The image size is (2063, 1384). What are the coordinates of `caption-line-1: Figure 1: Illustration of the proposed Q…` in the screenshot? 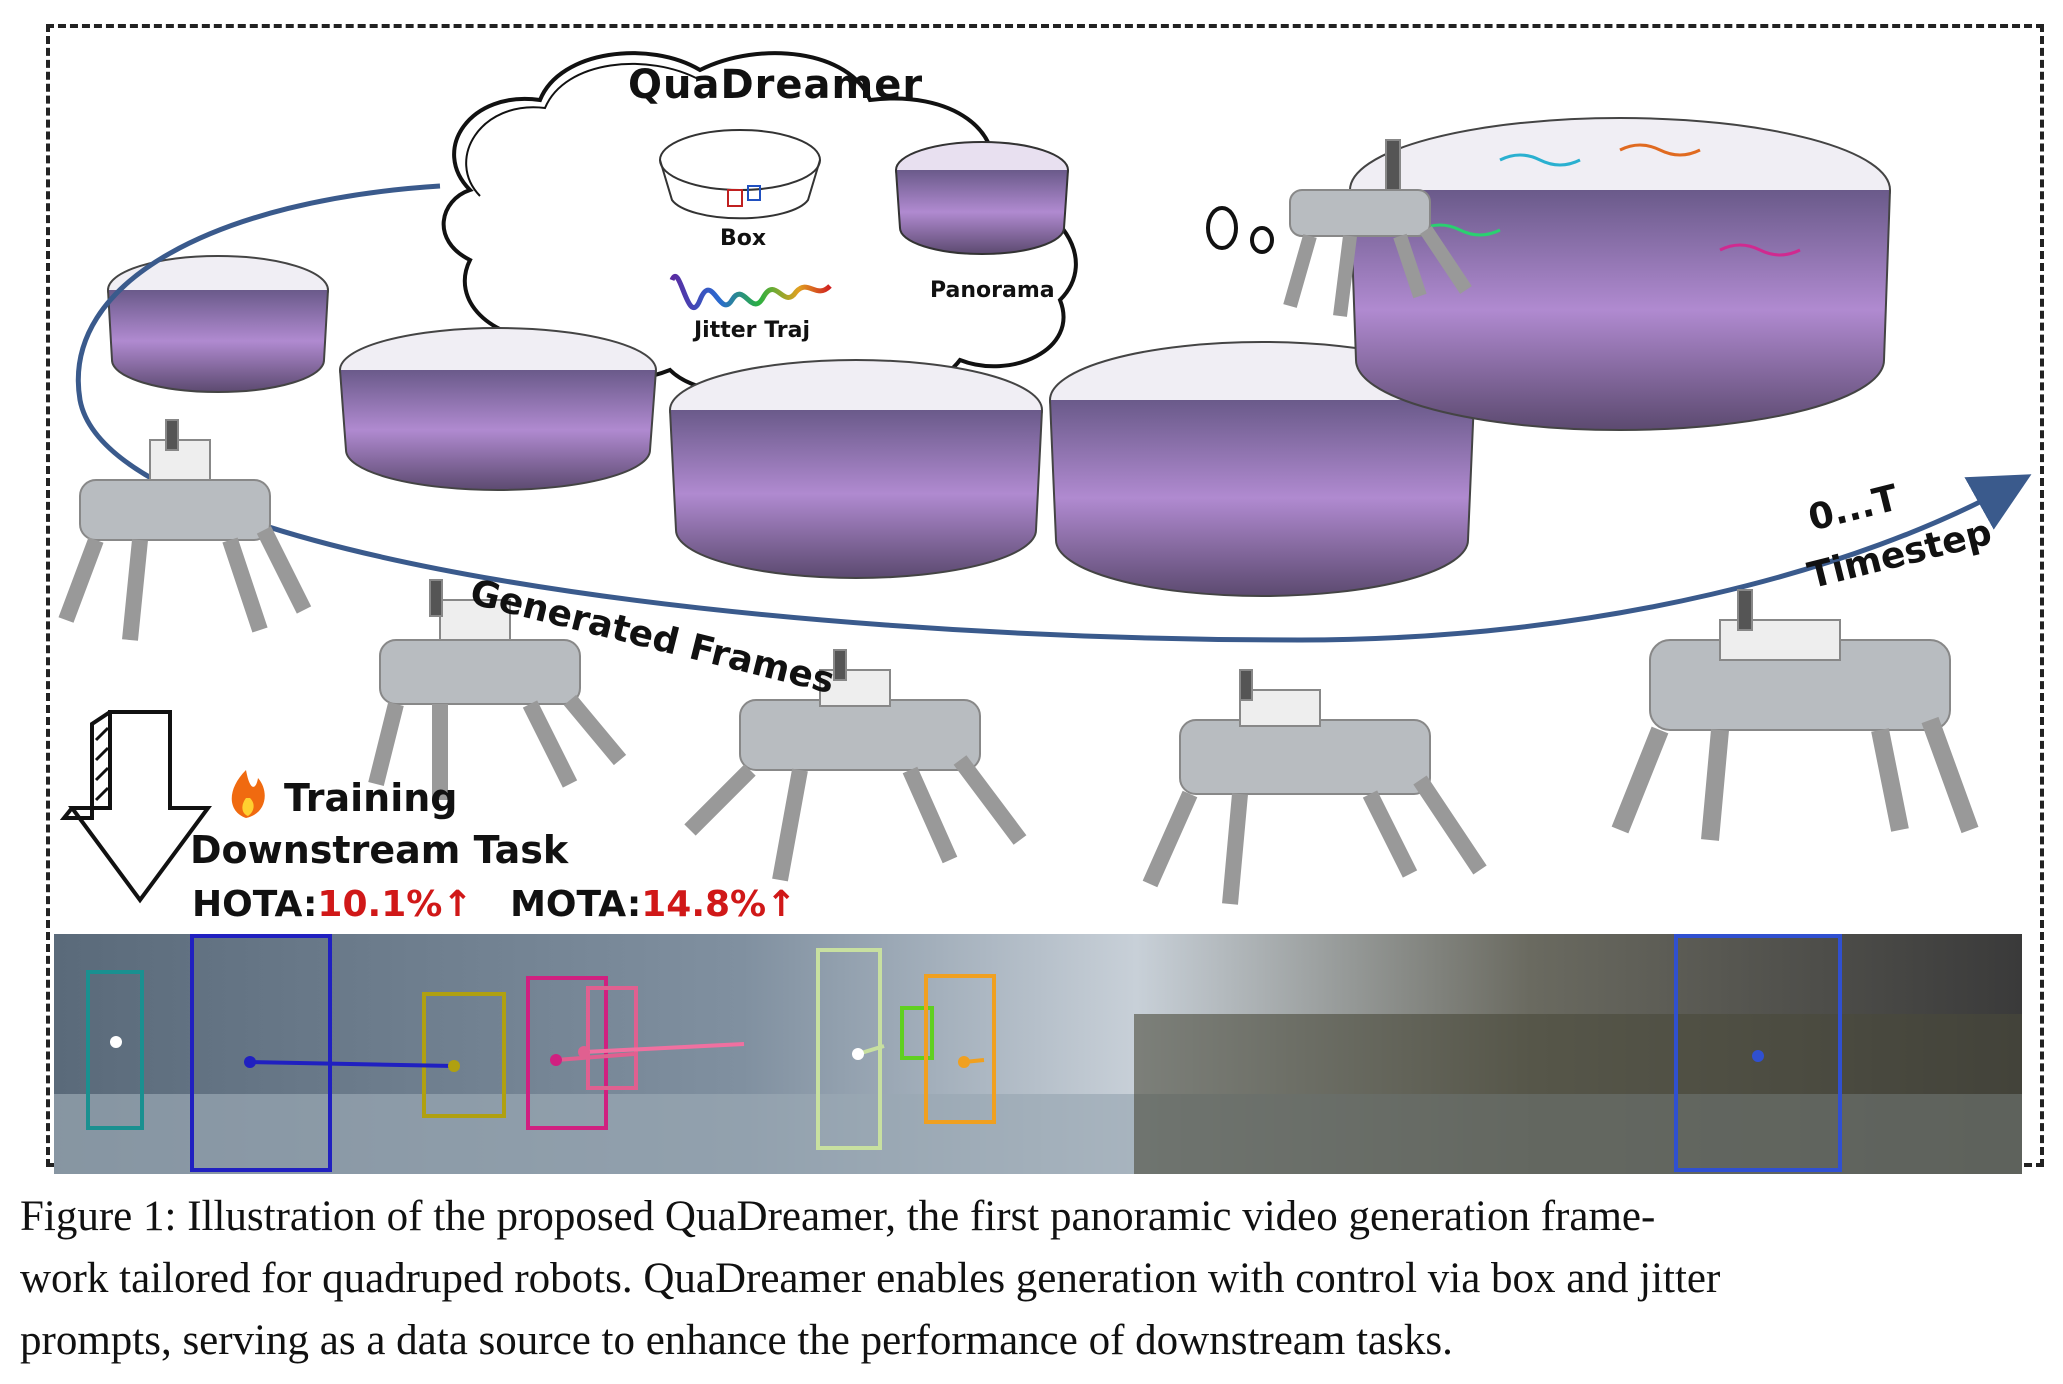 It's located at (838, 1216).